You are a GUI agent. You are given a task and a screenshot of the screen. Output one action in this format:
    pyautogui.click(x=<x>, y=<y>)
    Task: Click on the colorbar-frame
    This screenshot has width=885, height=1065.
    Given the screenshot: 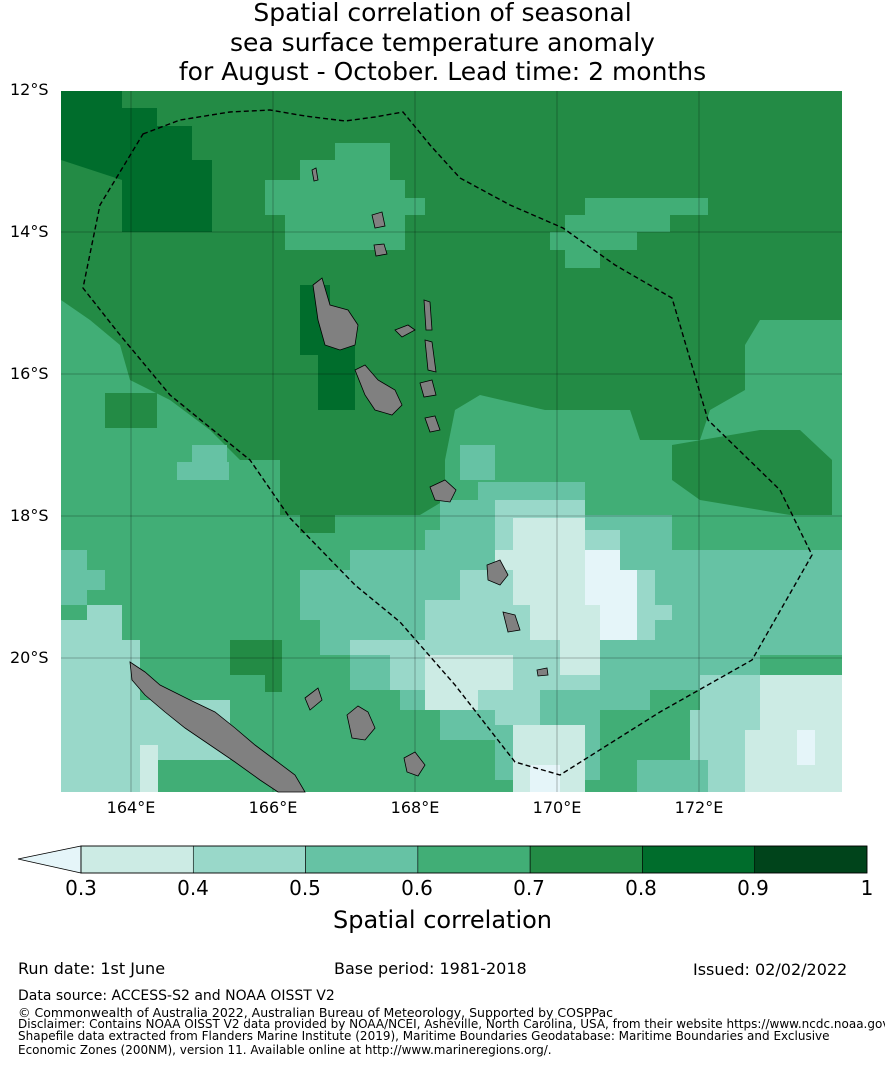 What is the action you would take?
    pyautogui.click(x=474, y=859)
    